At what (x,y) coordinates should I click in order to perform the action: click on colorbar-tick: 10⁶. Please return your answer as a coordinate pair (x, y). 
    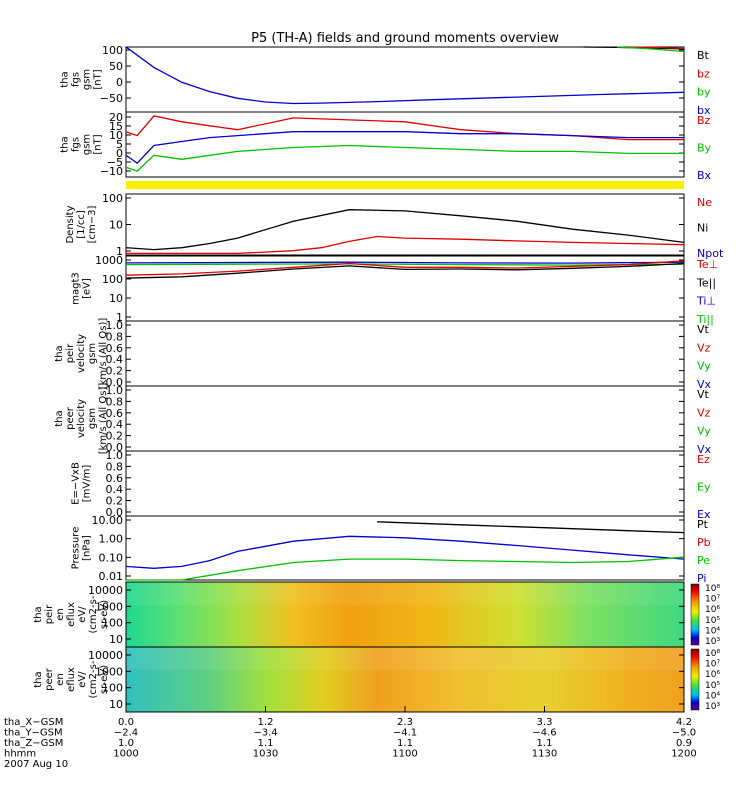
    Looking at the image, I should click on (712, 610).